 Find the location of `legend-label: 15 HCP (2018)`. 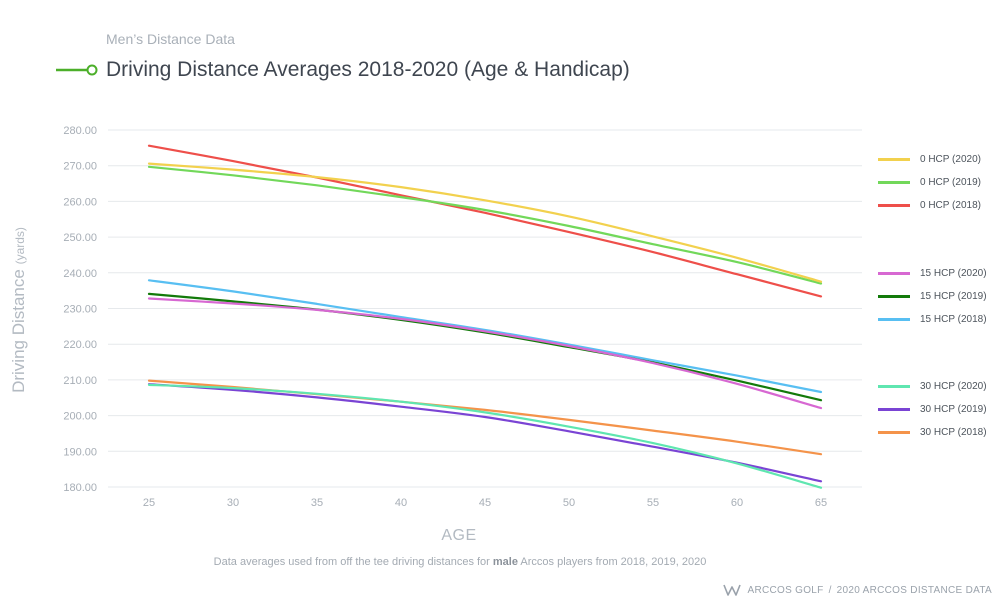

legend-label: 15 HCP (2018) is located at coordinates (953, 319).